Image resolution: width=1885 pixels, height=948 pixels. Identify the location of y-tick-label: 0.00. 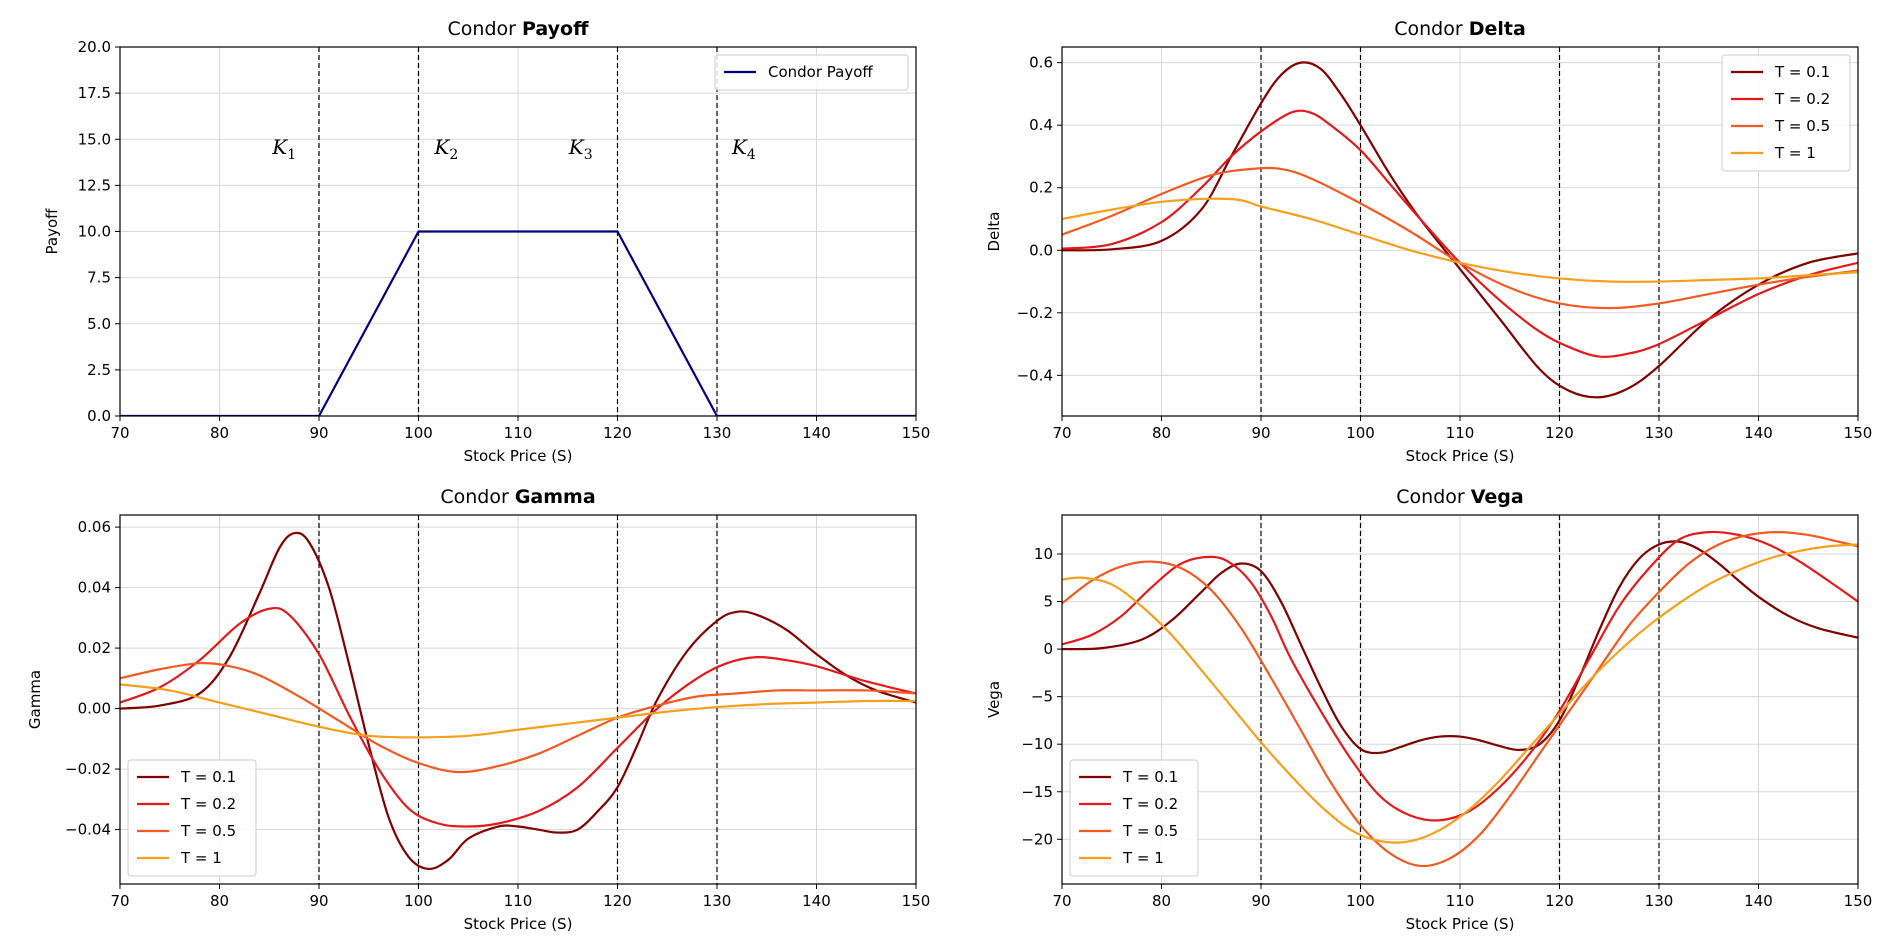
(94, 709).